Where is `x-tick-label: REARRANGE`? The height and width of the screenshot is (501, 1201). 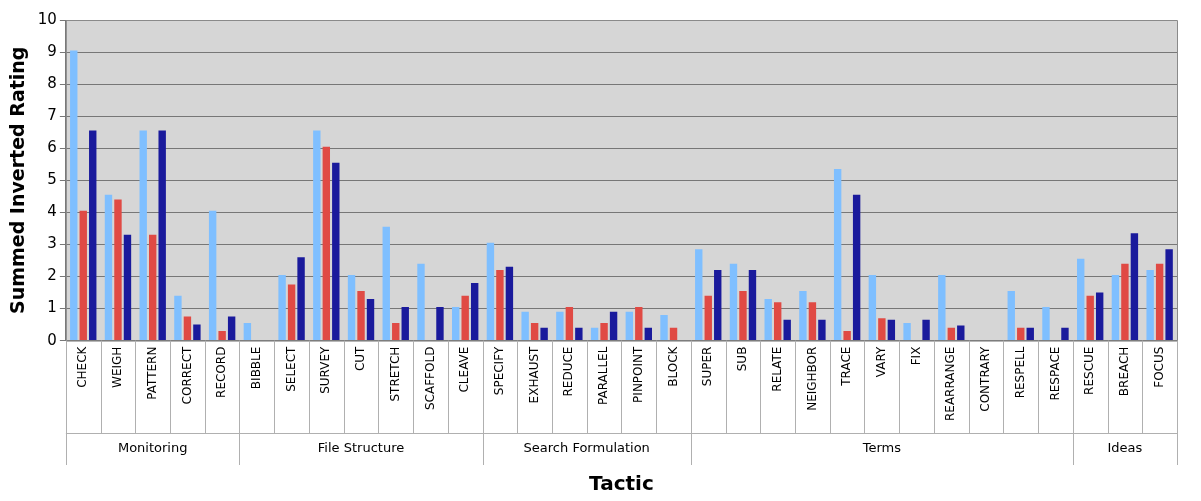
x-tick-label: REARRANGE is located at coordinates (950, 384).